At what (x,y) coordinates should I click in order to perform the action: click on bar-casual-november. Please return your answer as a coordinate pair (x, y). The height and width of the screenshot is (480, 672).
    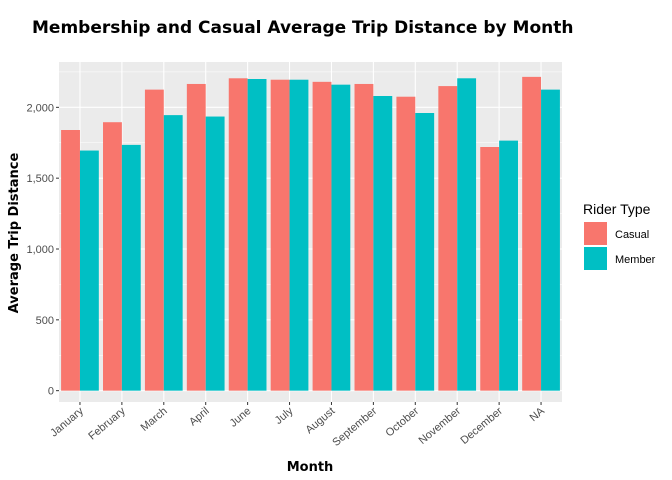
    Looking at the image, I should click on (448, 238).